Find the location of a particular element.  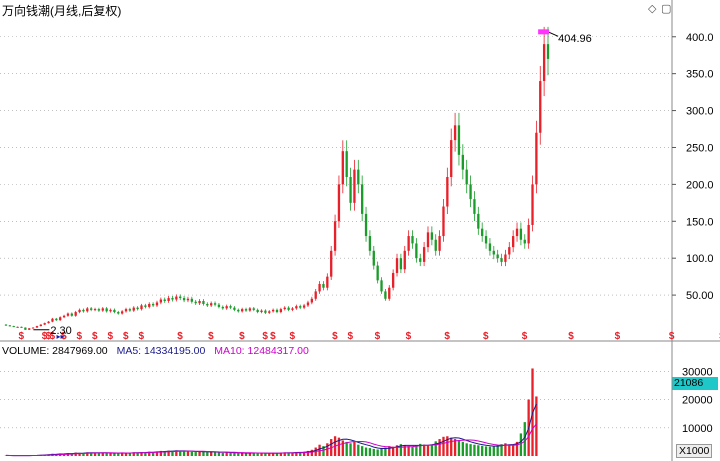

price-tick-label: 50.00 is located at coordinates (700, 296).